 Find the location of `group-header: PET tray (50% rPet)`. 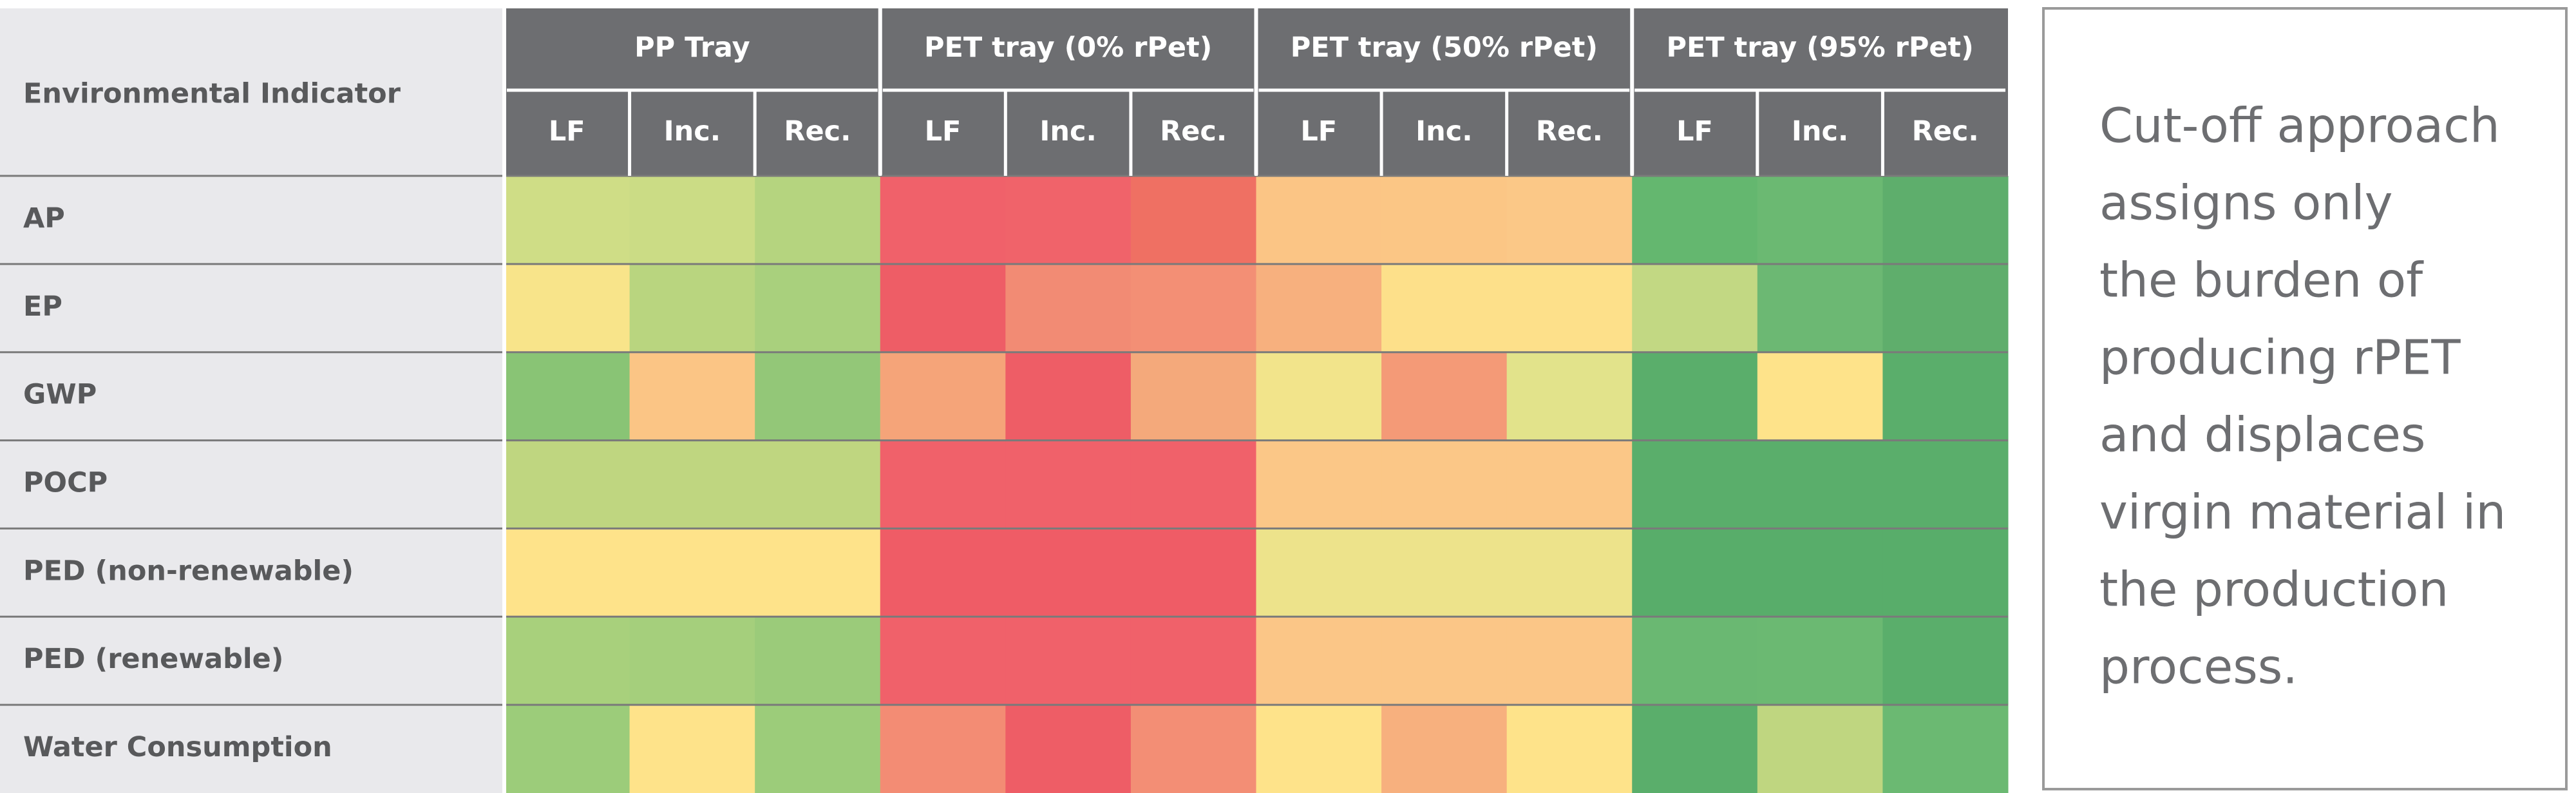

group-header: PET tray (50% rPet) is located at coordinates (1444, 48).